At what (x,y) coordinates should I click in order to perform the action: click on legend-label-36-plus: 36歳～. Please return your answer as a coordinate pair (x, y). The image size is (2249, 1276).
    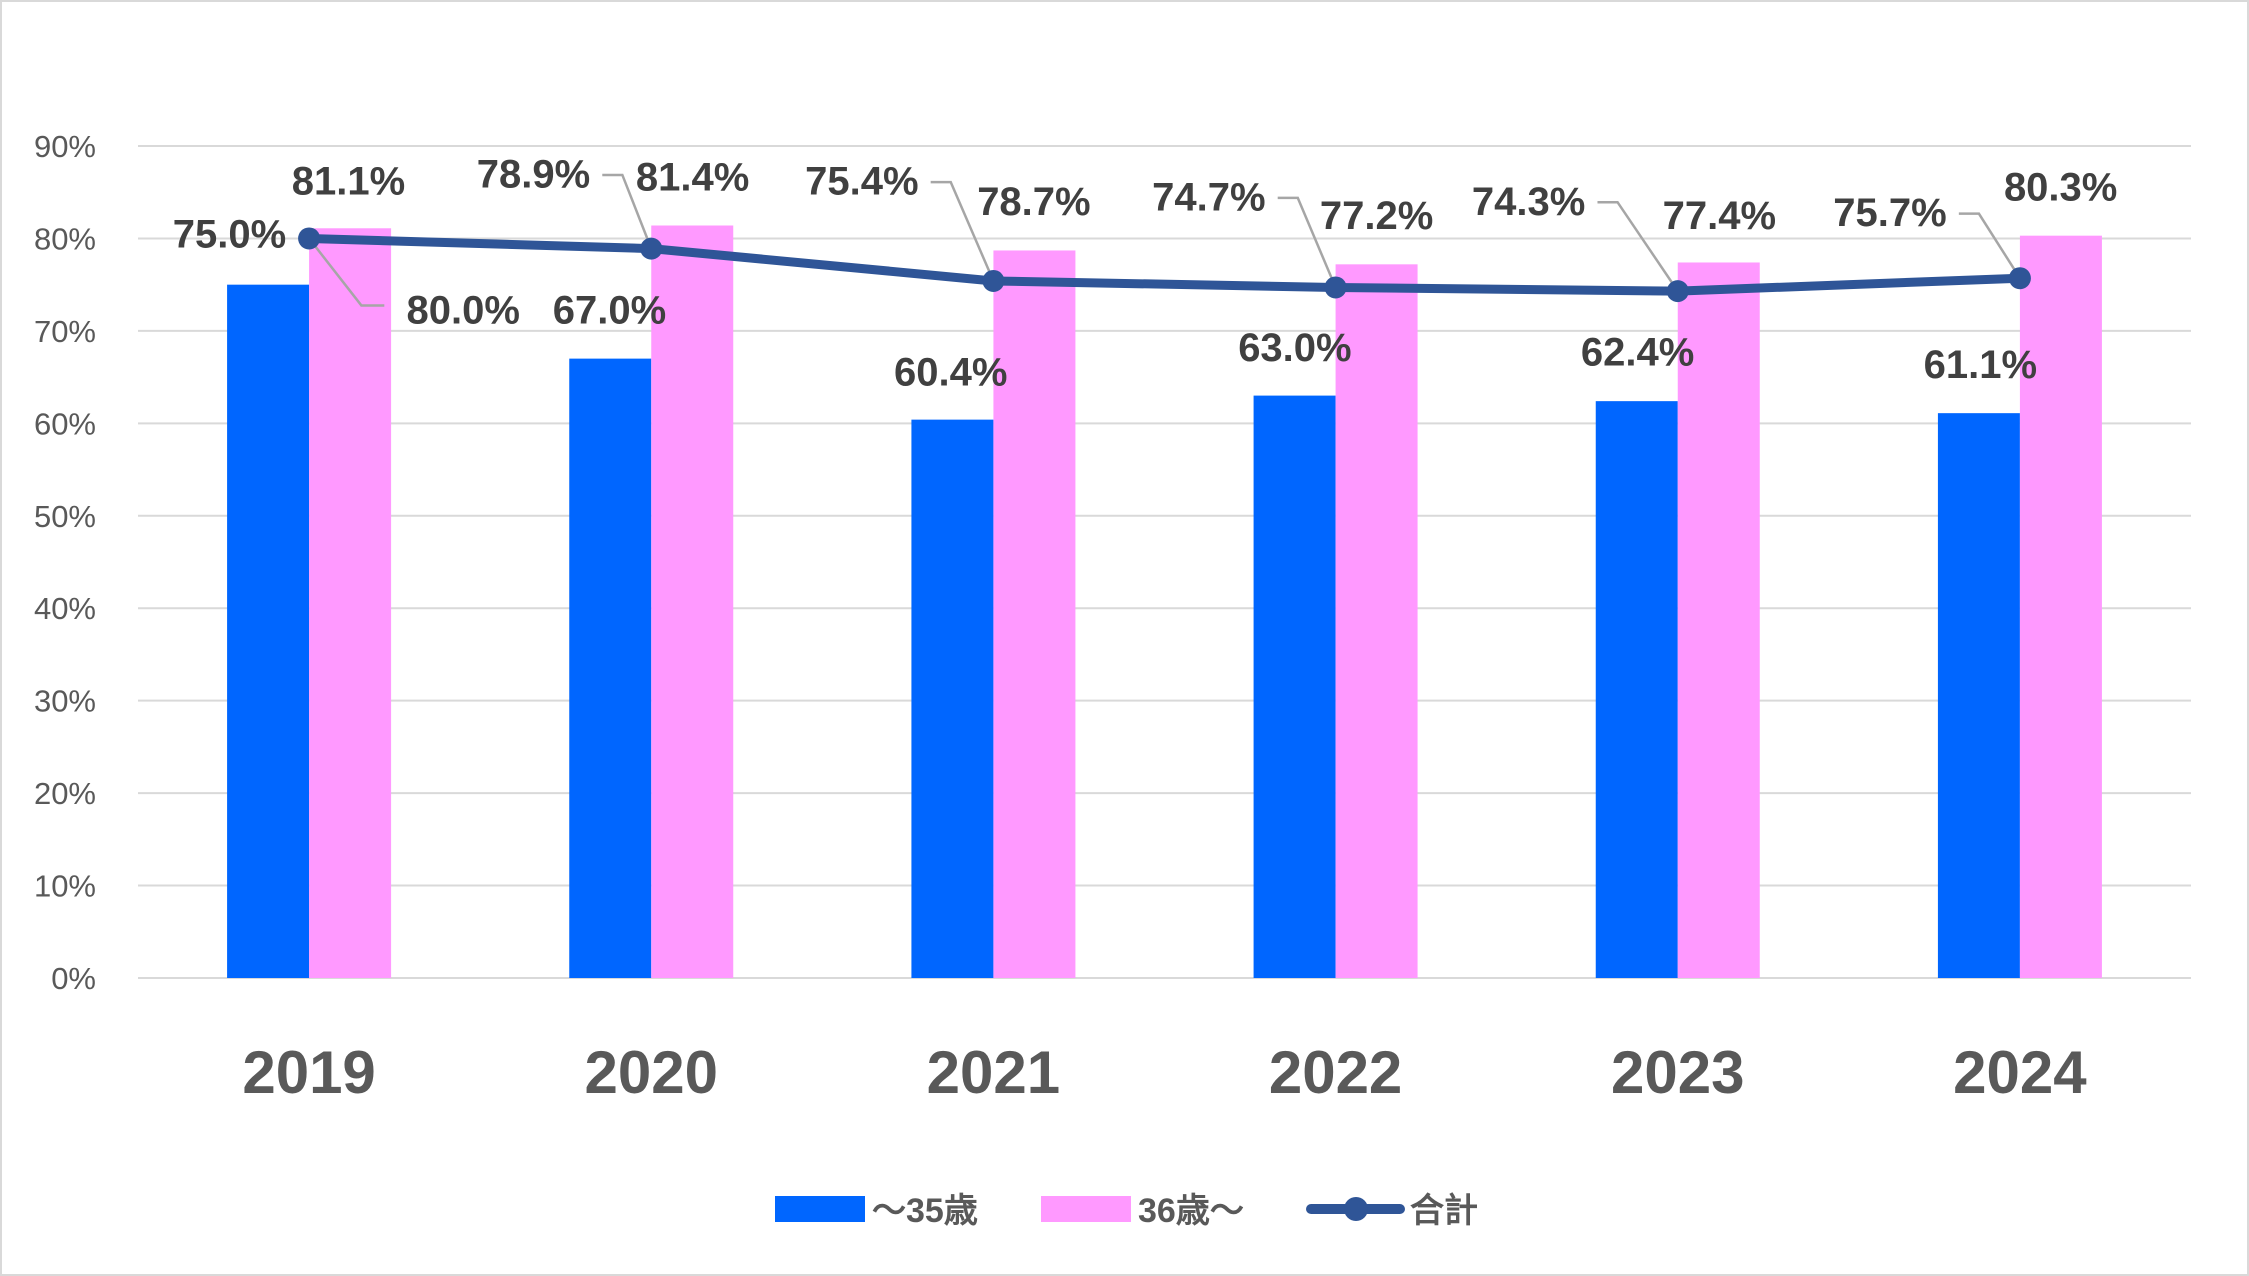
    Looking at the image, I should click on (1191, 1211).